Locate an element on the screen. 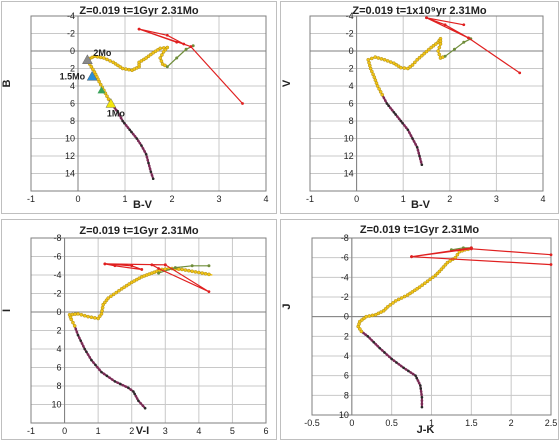 The height and width of the screenshot is (442, 560). mass-label: 2Mo is located at coordinates (102, 53).